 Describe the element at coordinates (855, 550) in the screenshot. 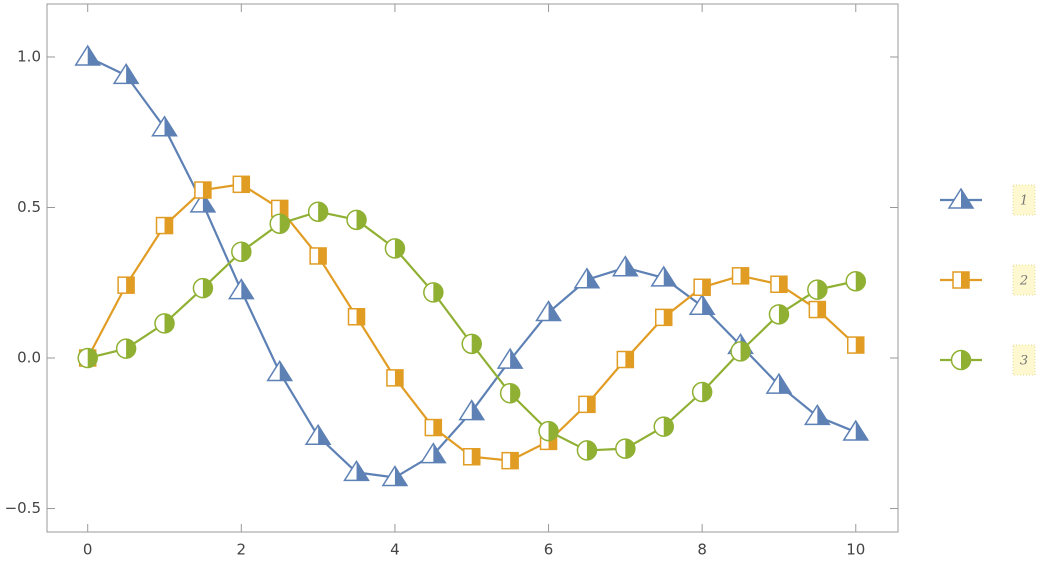

I see `x-tick-label: 10` at that location.